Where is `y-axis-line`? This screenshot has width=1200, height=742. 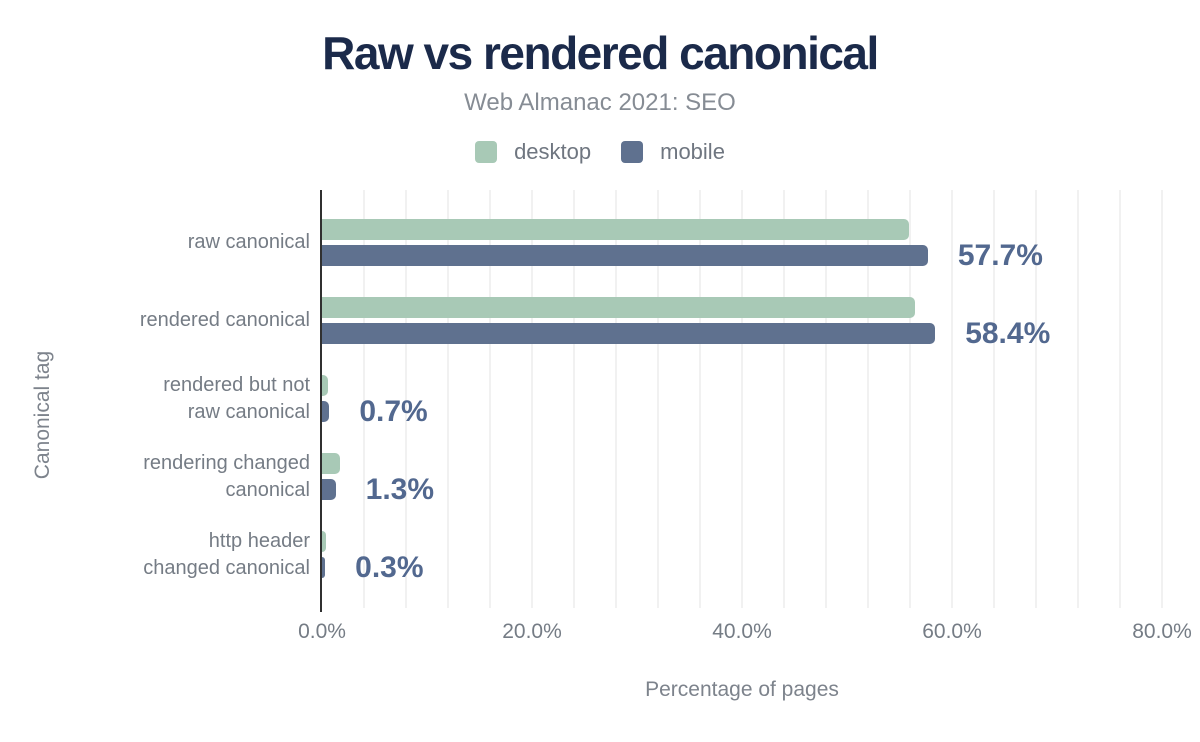 y-axis-line is located at coordinates (321, 401).